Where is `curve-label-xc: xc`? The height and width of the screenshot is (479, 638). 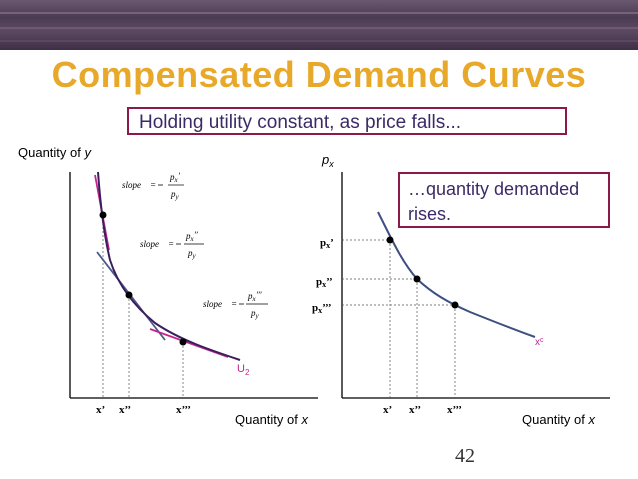
curve-label-xc: xc is located at coordinates (539, 342).